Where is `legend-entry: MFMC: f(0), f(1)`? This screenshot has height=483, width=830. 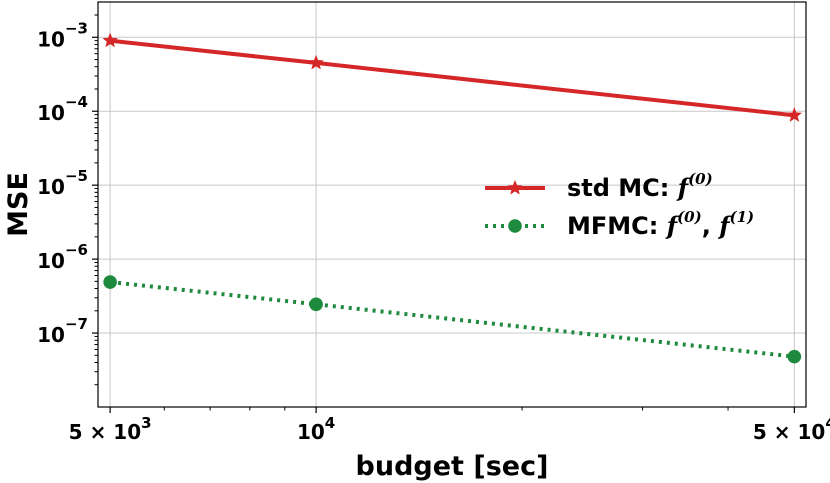
legend-entry: MFMC: f(0), f(1) is located at coordinates (619, 224).